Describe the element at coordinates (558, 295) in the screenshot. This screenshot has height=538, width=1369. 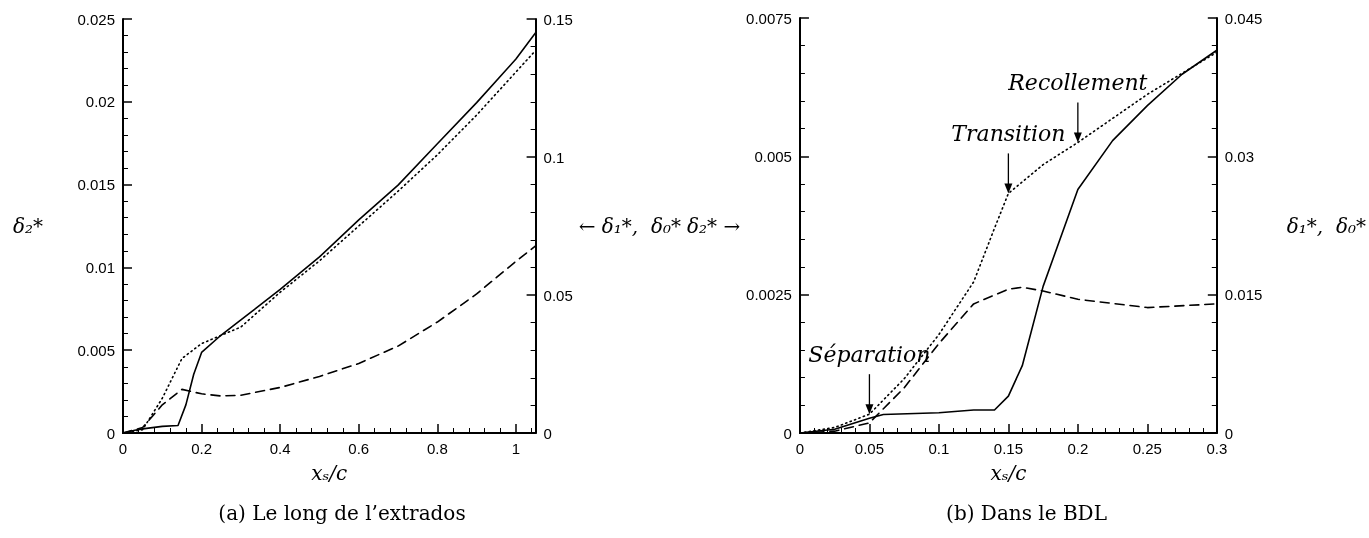
I see `y2-tick-label: 0.05` at that location.